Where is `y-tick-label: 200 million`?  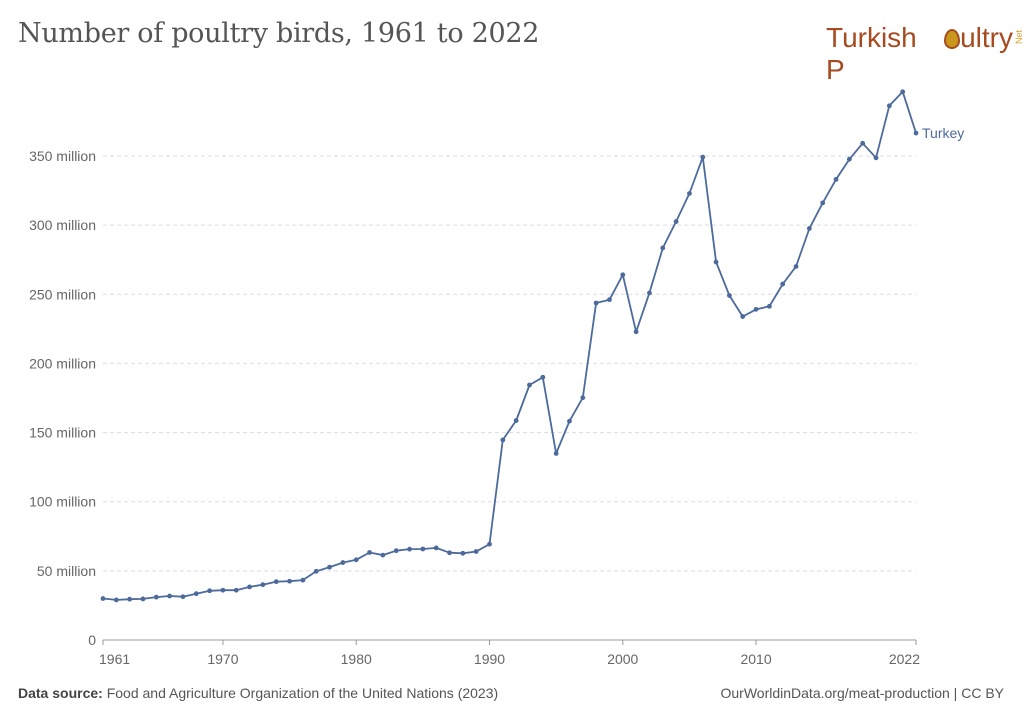
y-tick-label: 200 million is located at coordinates (62, 363).